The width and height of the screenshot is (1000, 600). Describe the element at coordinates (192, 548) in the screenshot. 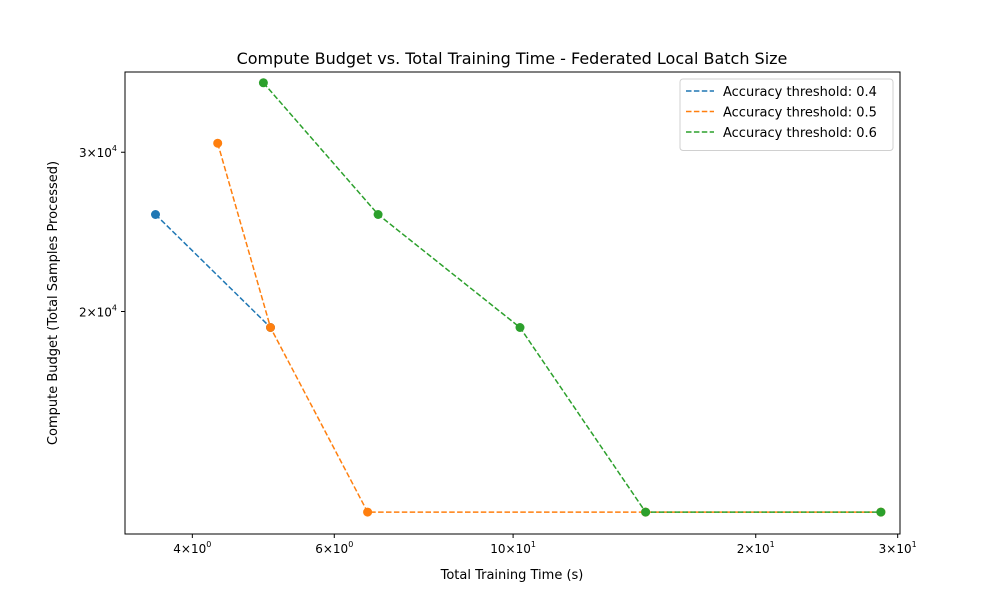

I see `x-tick-label: 4×100` at that location.